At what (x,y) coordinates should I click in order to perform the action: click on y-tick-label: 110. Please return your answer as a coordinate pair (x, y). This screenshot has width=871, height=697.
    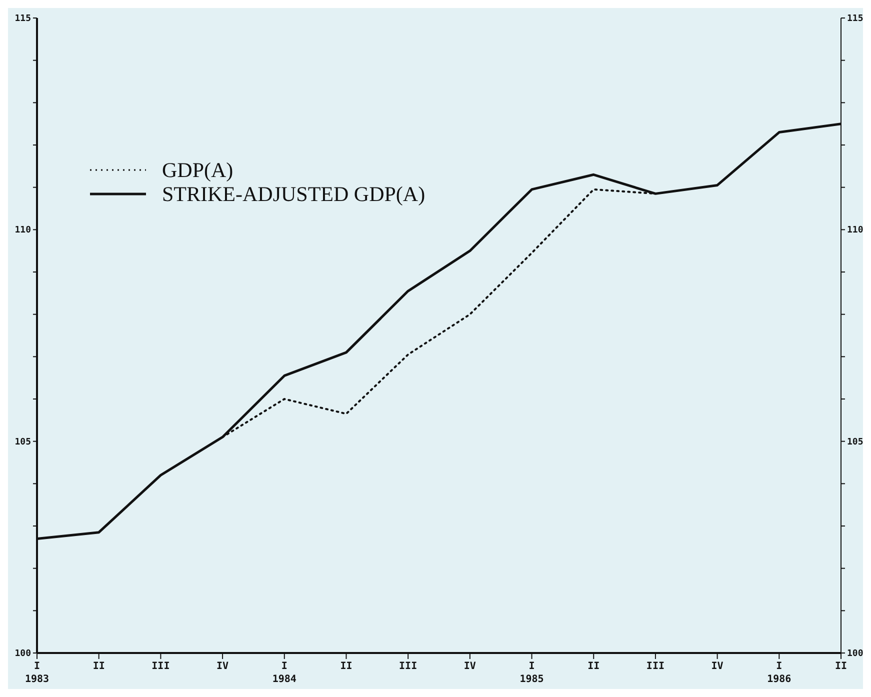
    Looking at the image, I should click on (22, 231).